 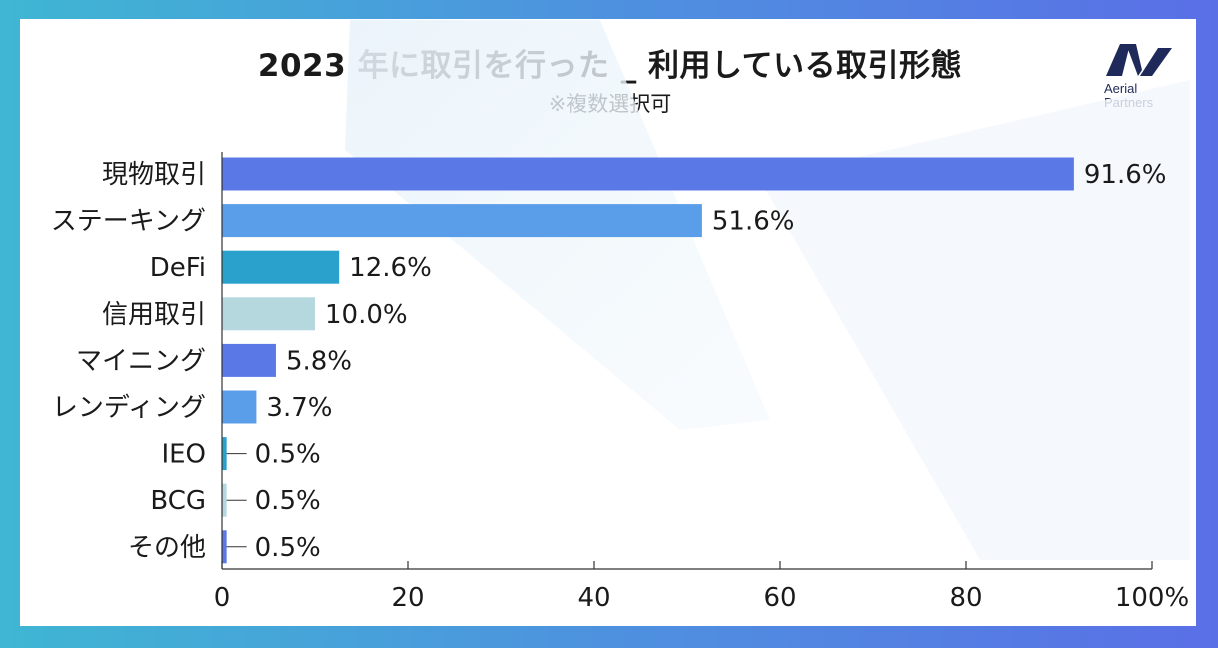 I want to click on category-label: ステーキング, so click(x=128, y=222).